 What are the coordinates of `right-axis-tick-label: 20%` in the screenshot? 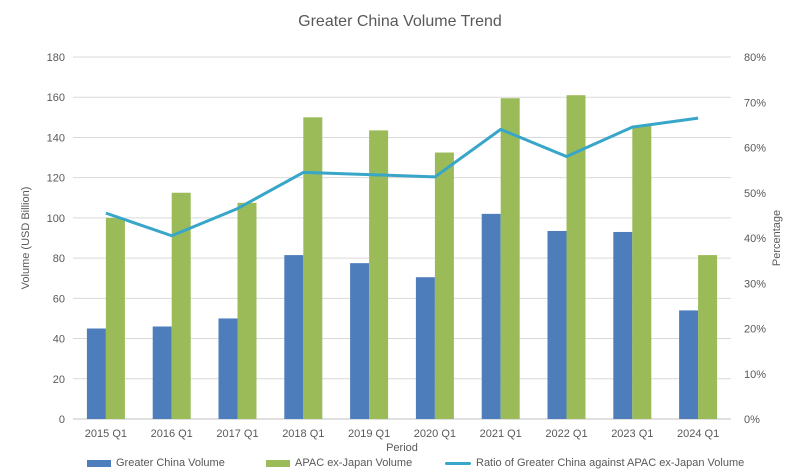 It's located at (755, 330).